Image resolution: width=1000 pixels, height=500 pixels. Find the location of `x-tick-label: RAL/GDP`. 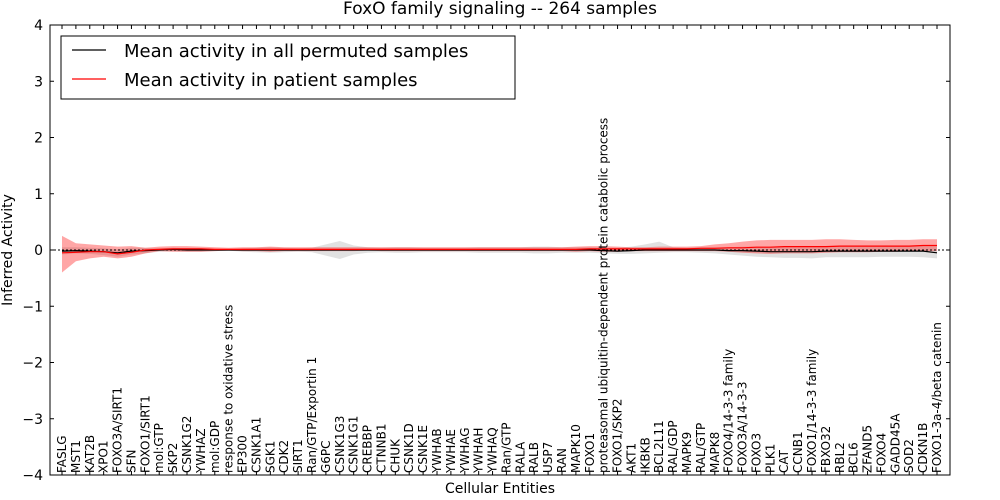

x-tick-label: RAL/GDP is located at coordinates (673, 446).